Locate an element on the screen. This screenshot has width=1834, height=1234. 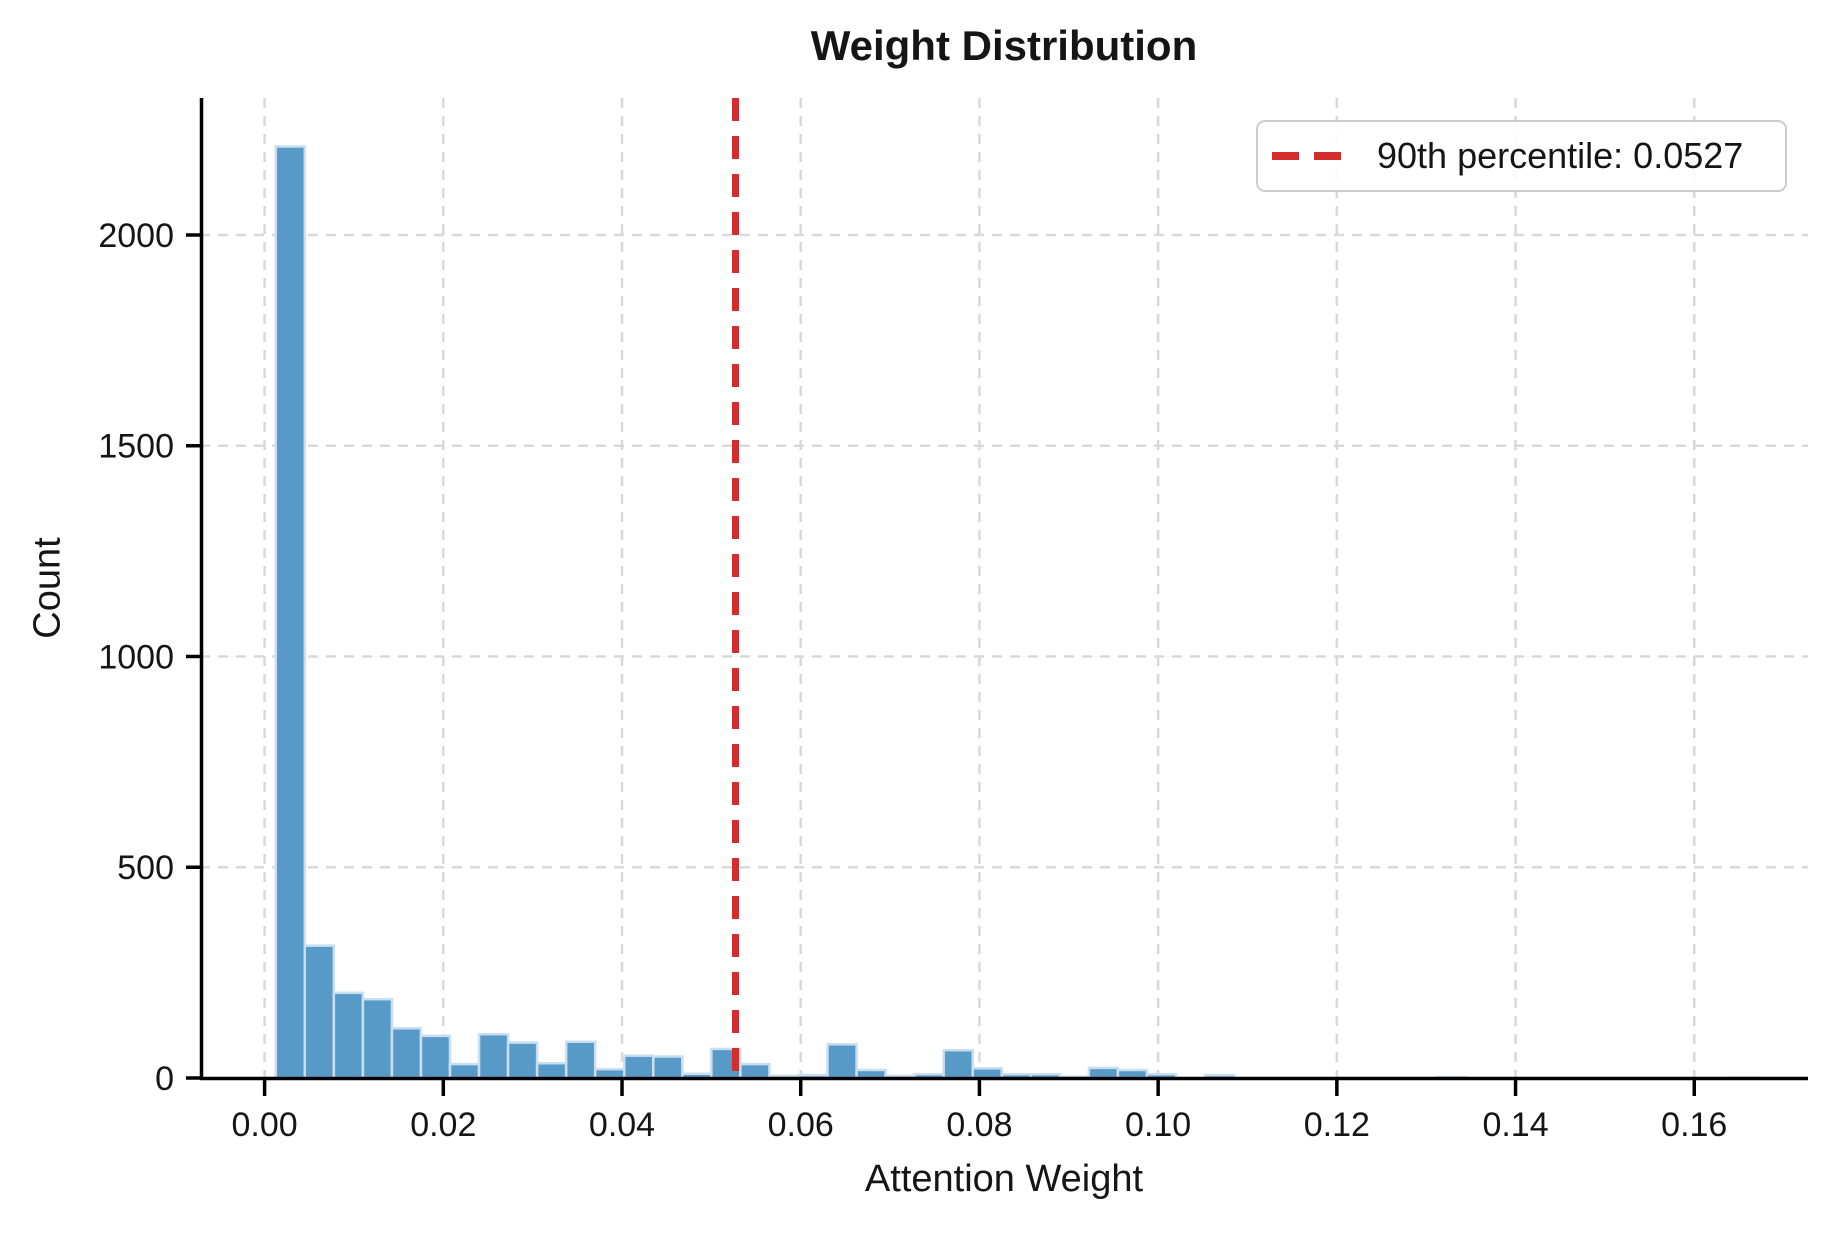
legend-dashed-line-icon is located at coordinates (1311, 156).